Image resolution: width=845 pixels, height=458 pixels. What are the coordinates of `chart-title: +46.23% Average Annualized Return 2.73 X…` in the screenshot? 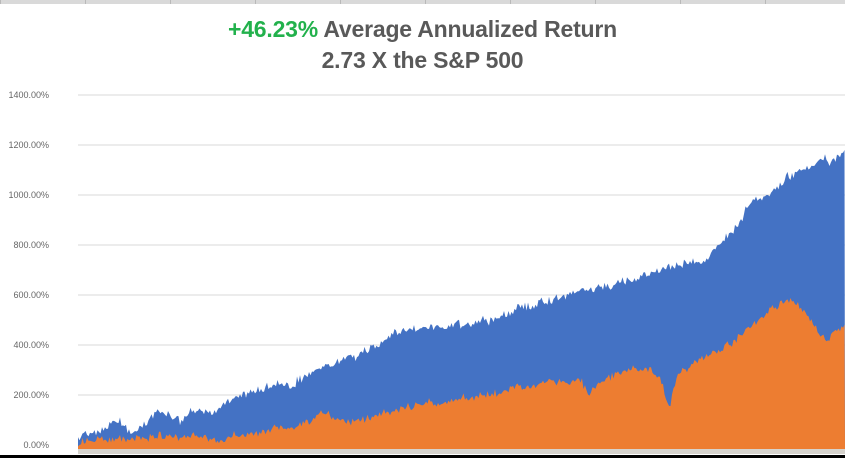 It's located at (422, 45).